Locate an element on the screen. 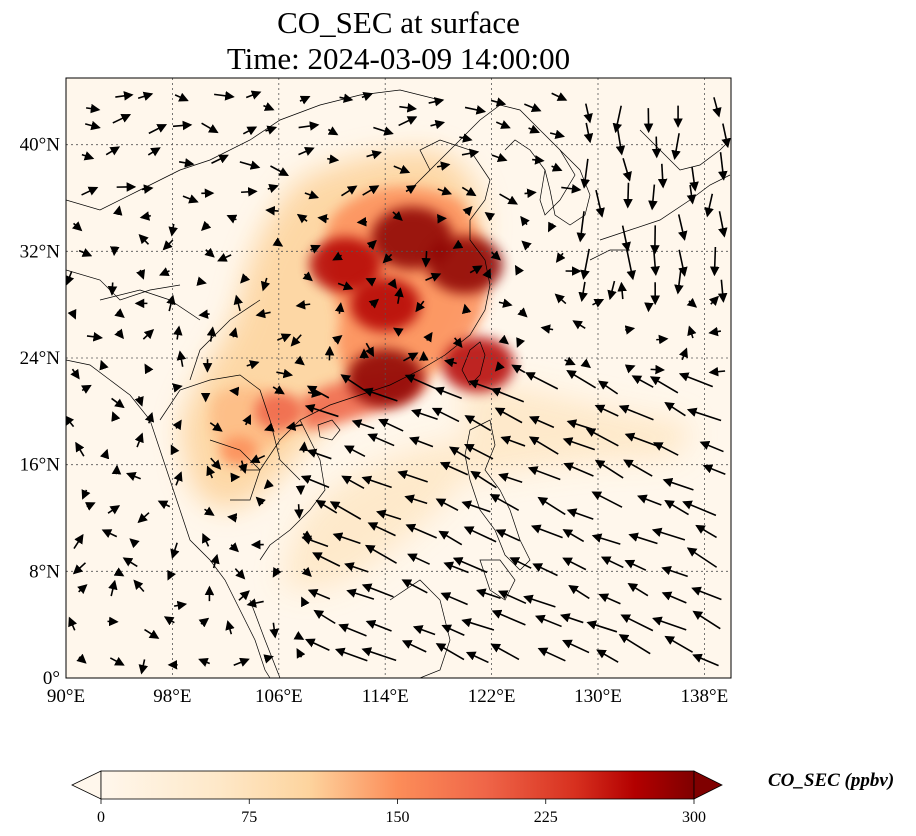 This screenshot has height=836, width=916. colorbar-tick-label: 150 is located at coordinates (398, 817).